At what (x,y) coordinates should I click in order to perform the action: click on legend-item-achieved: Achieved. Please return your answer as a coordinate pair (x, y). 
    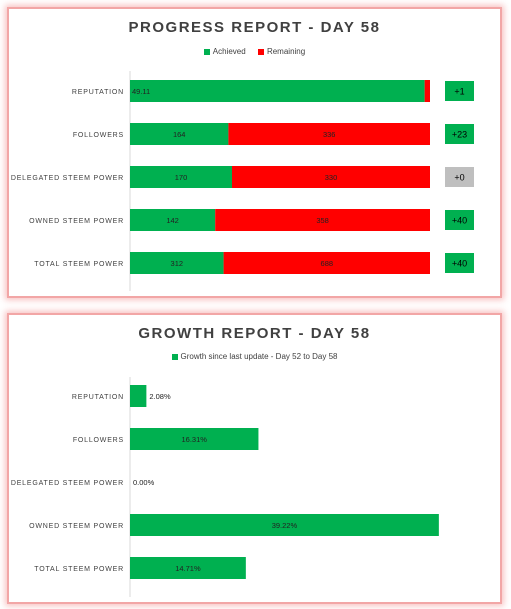
    Looking at the image, I should click on (224, 52).